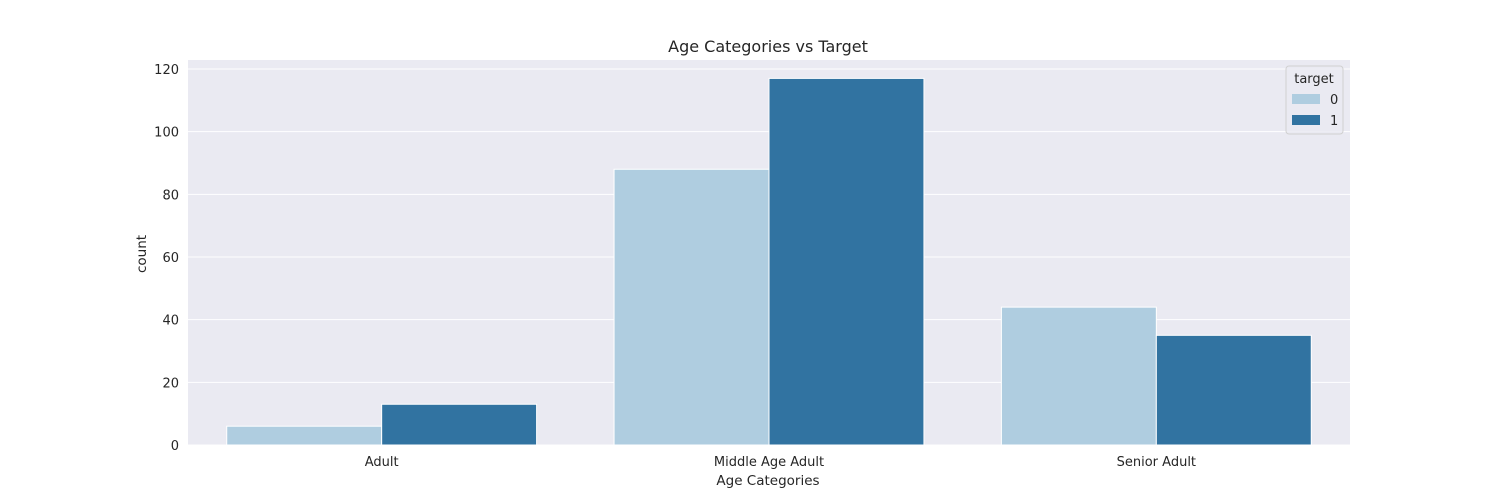 This screenshot has width=1500, height=500. I want to click on chart-title: Age Categories vs Target, so click(768, 46).